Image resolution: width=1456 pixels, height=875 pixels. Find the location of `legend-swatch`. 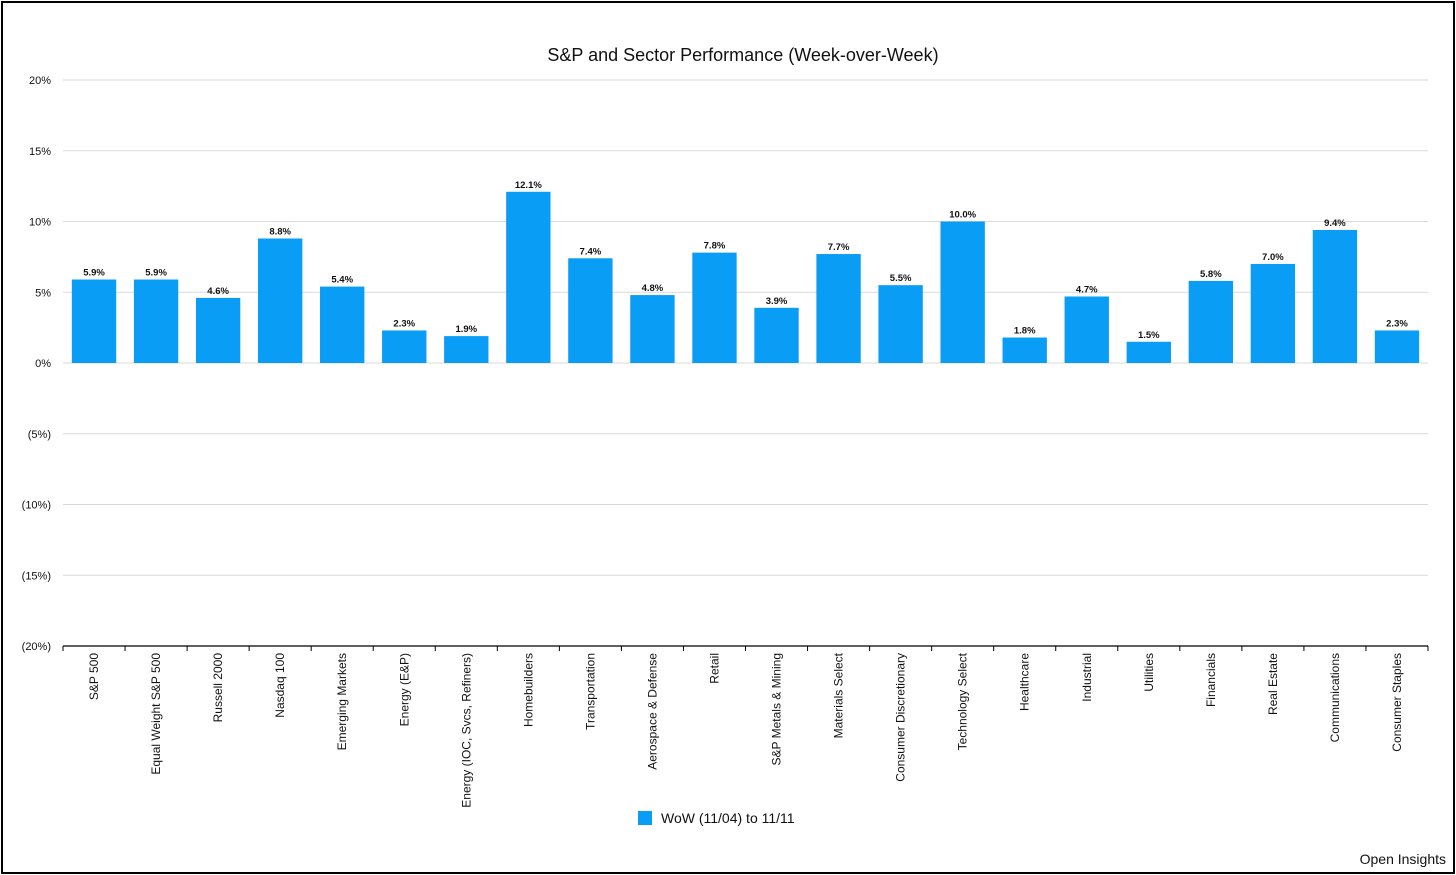

legend-swatch is located at coordinates (645, 818).